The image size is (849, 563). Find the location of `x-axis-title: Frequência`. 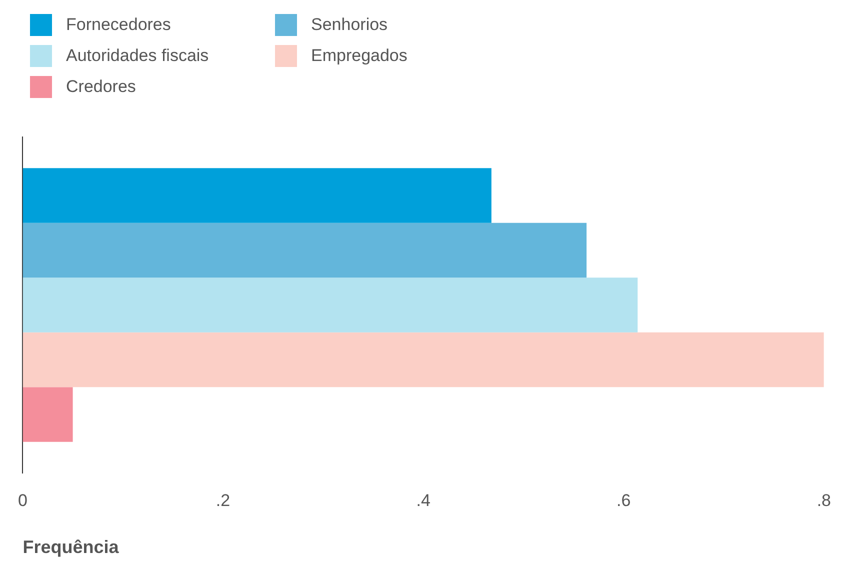

x-axis-title: Frequência is located at coordinates (71, 547).